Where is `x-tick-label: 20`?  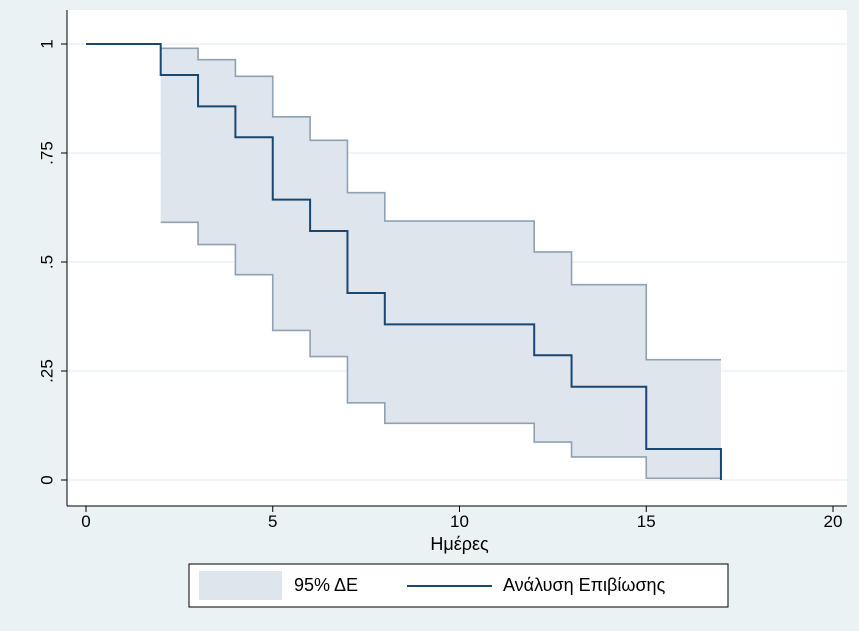
x-tick-label: 20 is located at coordinates (833, 521).